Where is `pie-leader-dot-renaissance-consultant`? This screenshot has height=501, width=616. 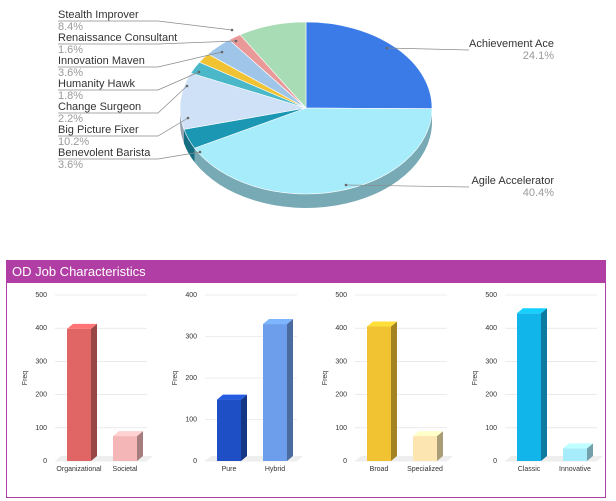
pie-leader-dot-renaissance-consultant is located at coordinates (236, 41).